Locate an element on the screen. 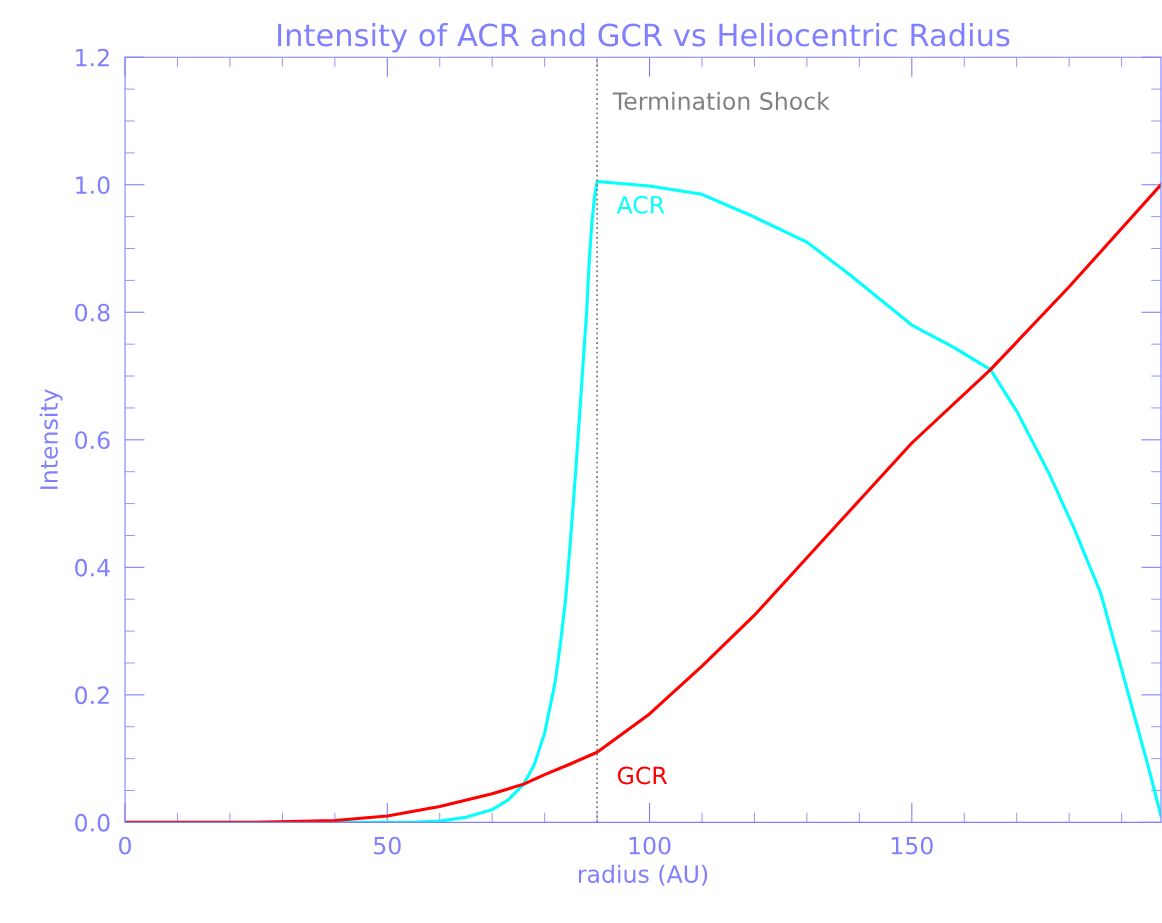 The image size is (1162, 923). y-tick-label: 0.4 is located at coordinates (92, 567).